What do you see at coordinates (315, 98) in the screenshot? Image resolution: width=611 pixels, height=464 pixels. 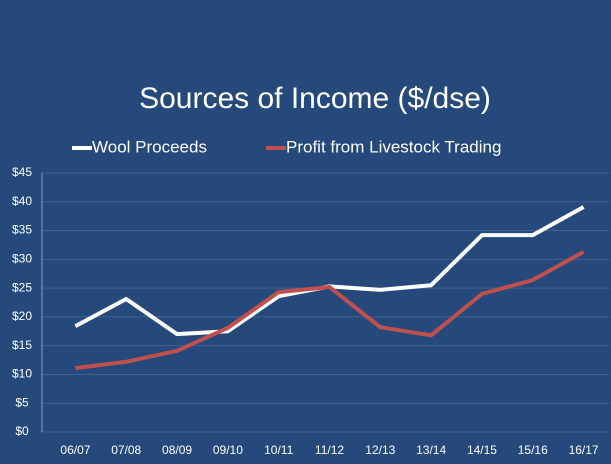 I see `chart-title: Sources of Income ($/dse)` at bounding box center [315, 98].